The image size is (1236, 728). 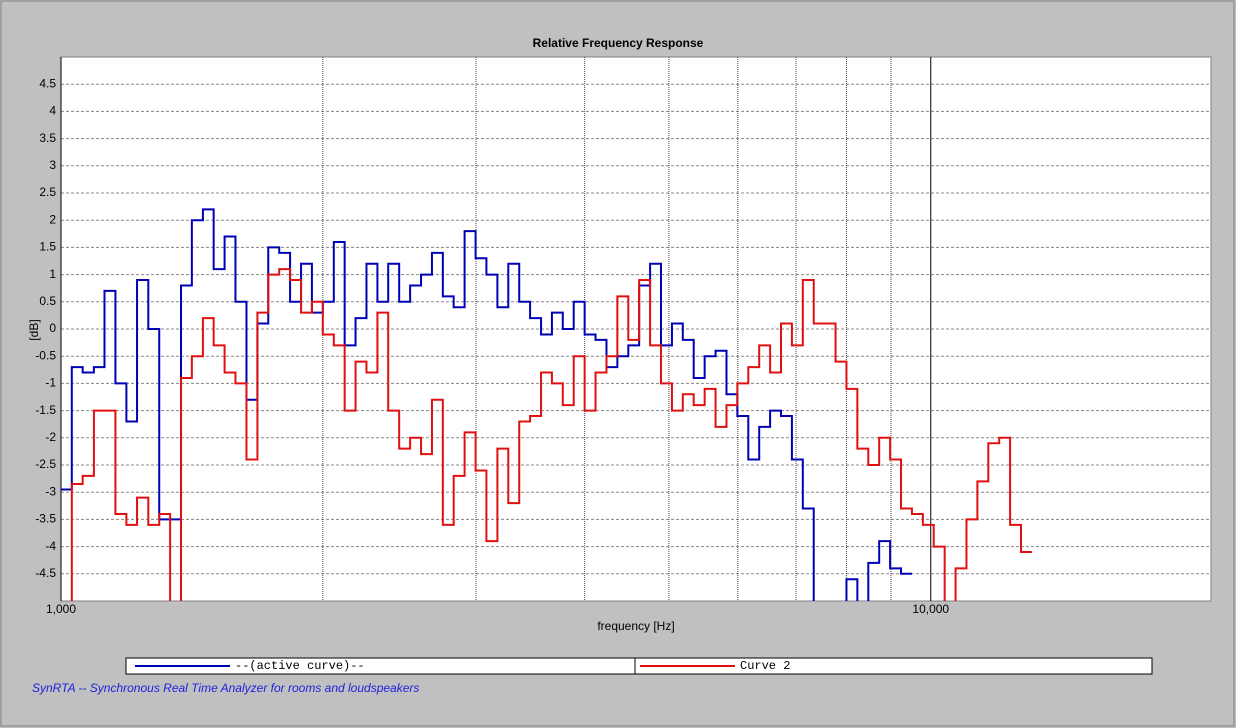 I want to click on x-axis-label: frequency [Hz], so click(x=635, y=626).